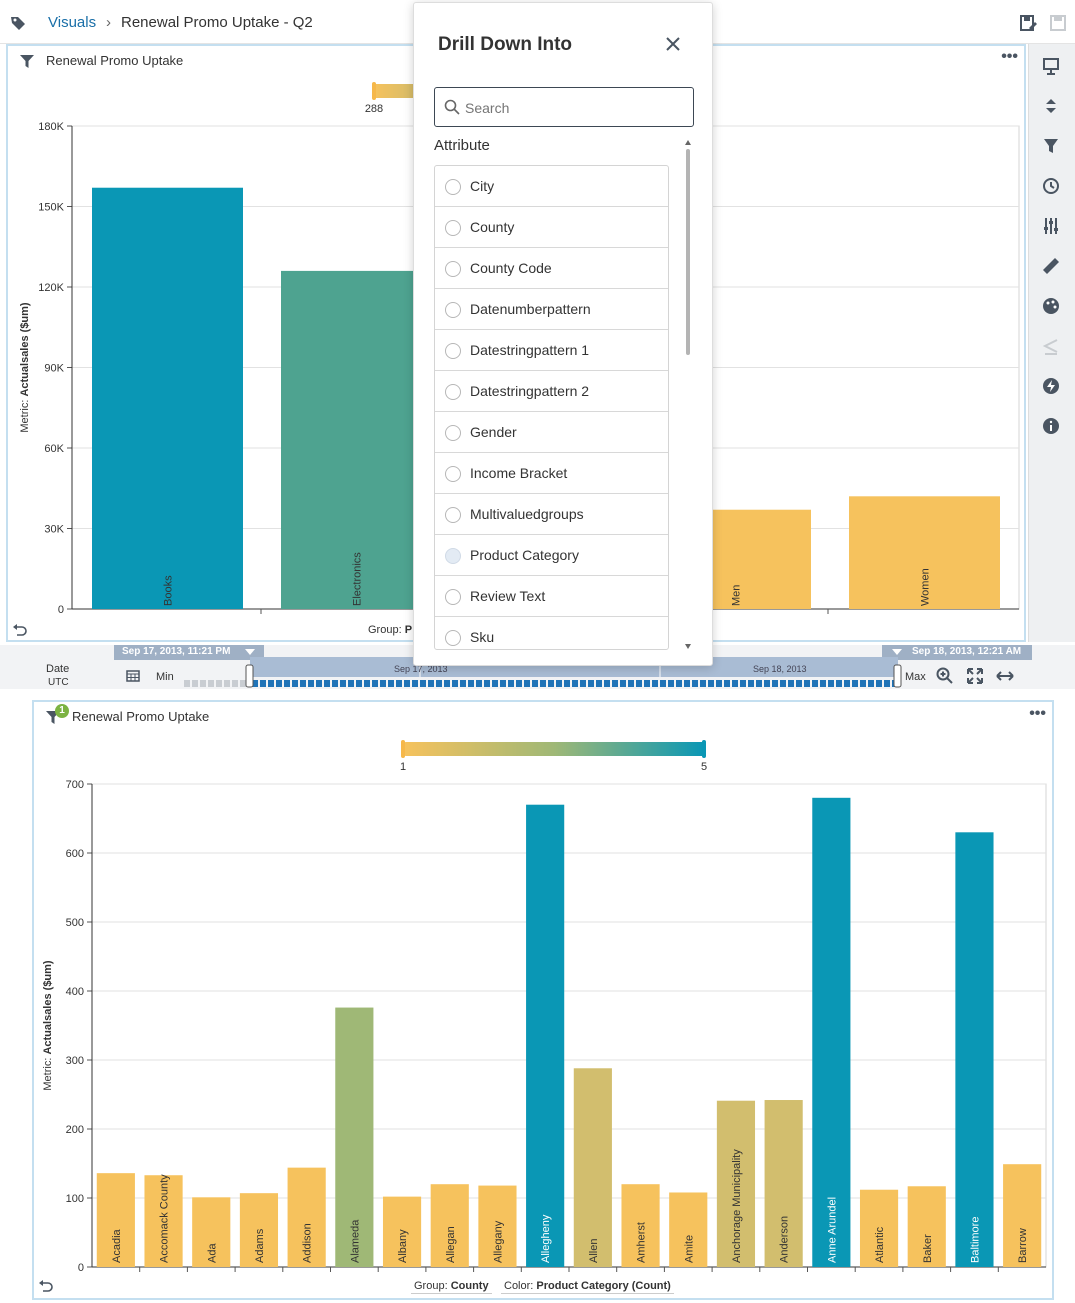 The height and width of the screenshot is (1303, 1075). What do you see at coordinates (551, 268) in the screenshot?
I see `attribute-item: County Code` at bounding box center [551, 268].